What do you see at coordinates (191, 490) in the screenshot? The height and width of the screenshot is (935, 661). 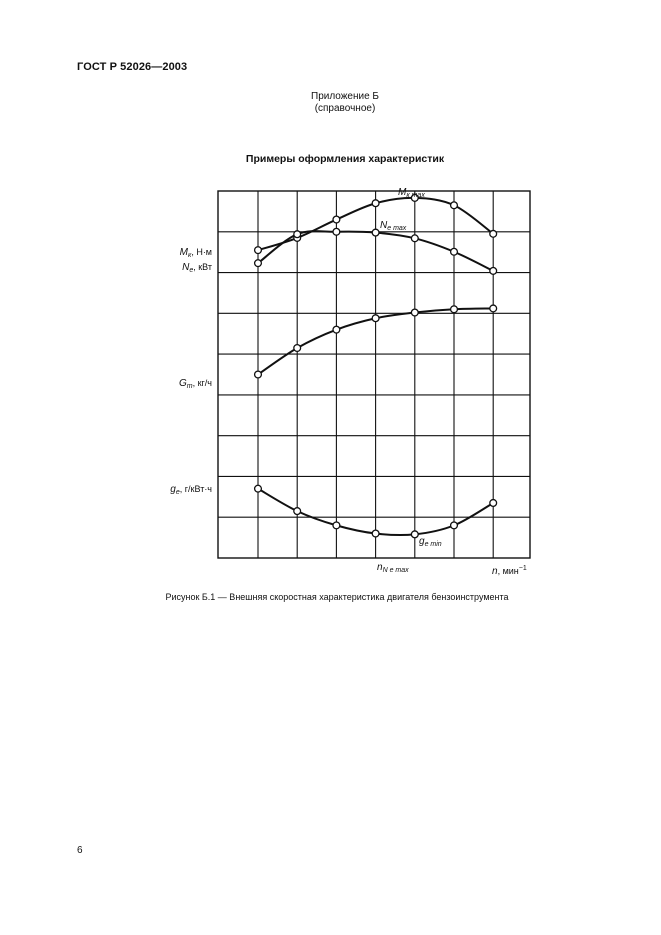 I see `y-axis-label-specific-consumption: ge, г/кВт·ч` at bounding box center [191, 490].